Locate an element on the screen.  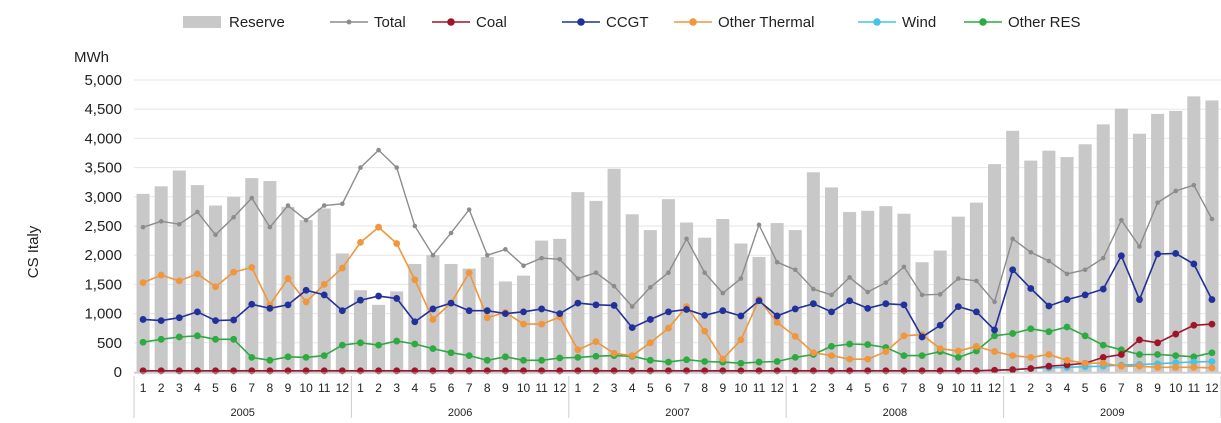
wind-point is located at coordinates (1176, 363).